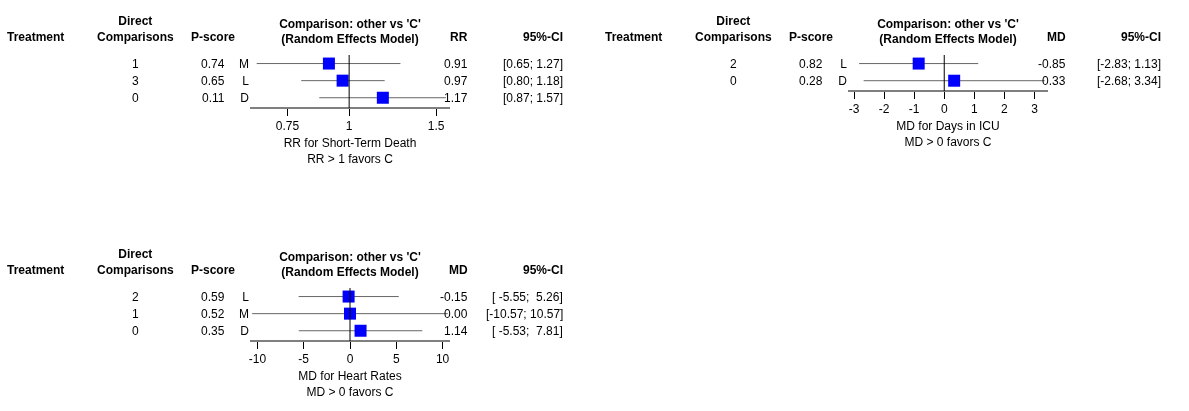 The width and height of the screenshot is (1189, 411). Describe the element at coordinates (350, 151) in the screenshot. I see `x-axis-title: RR for Short-Term Death RR > 1 favors C` at that location.